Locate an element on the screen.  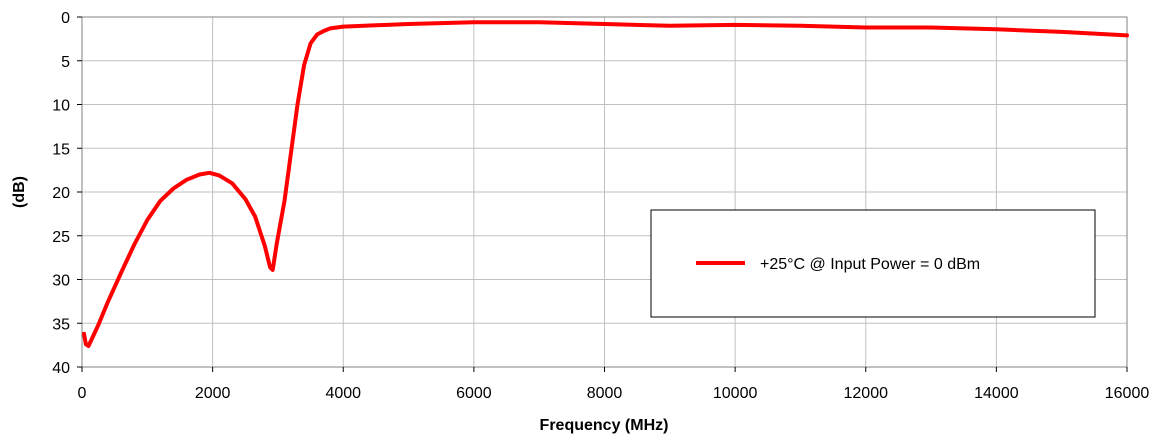
y-tick-label: 15 is located at coordinates (61, 149).